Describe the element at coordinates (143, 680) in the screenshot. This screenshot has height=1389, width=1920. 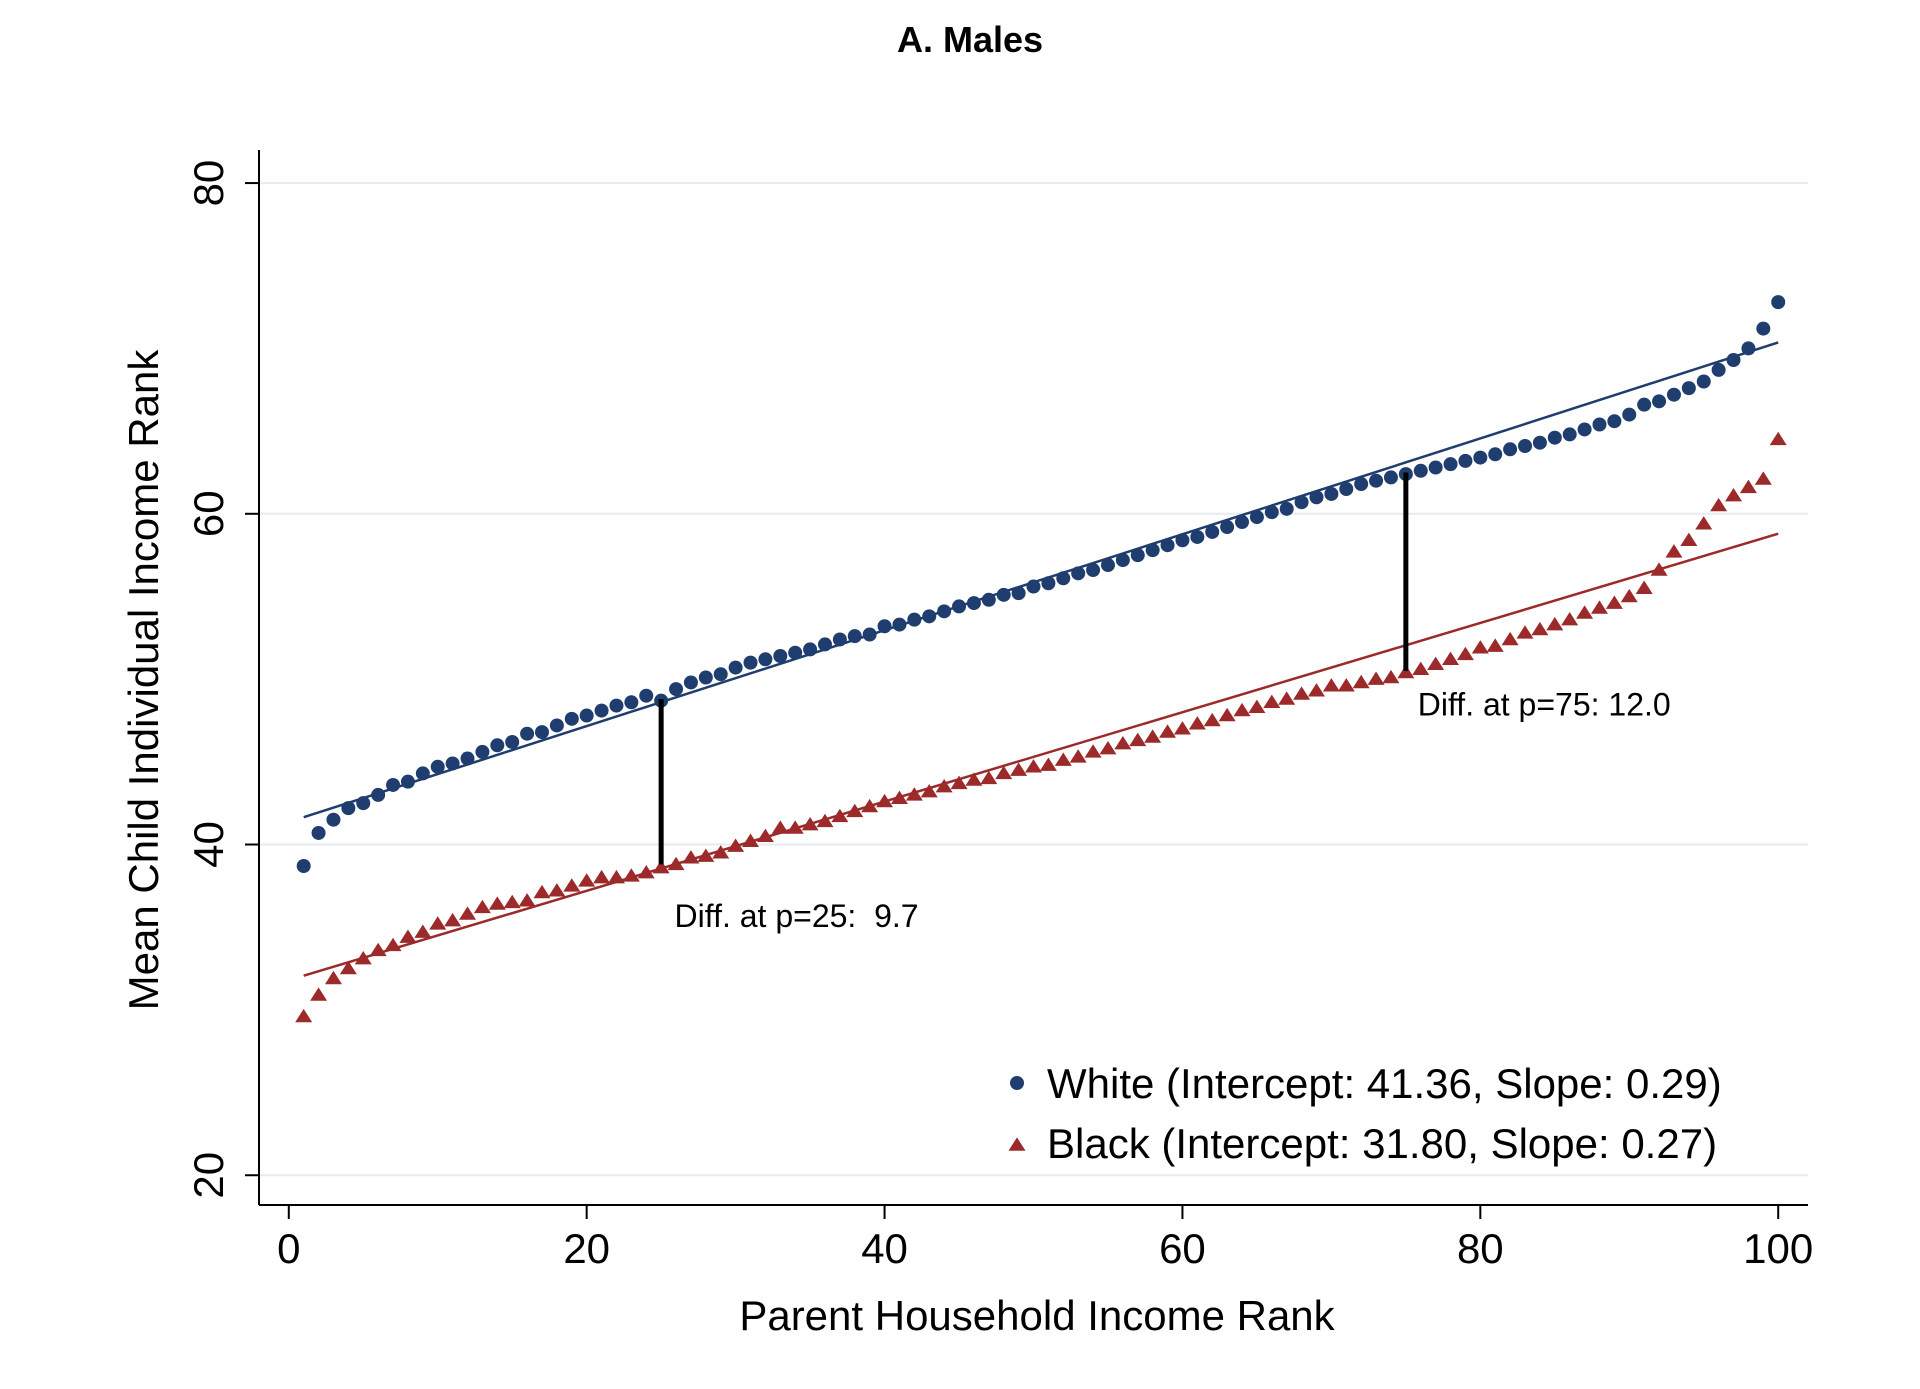
I see `y-axis-title: Mean Child Individual Income Rank` at that location.